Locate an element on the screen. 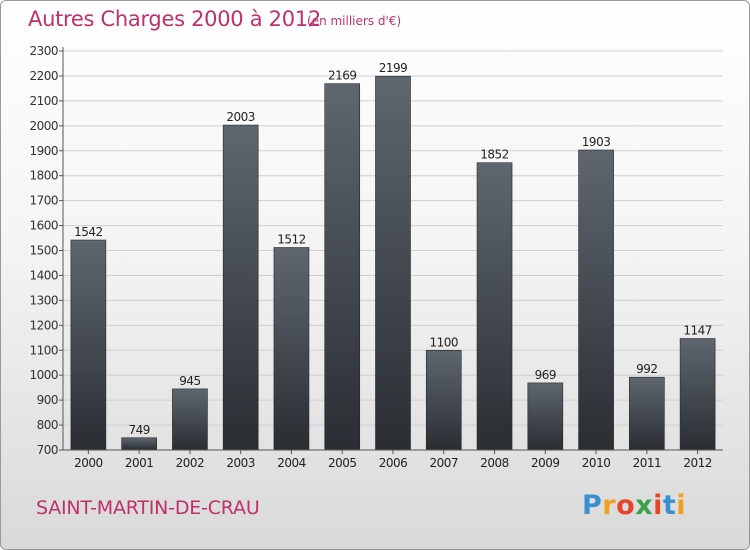 The height and width of the screenshot is (550, 750). y-tick-label: 800 is located at coordinates (47, 425).